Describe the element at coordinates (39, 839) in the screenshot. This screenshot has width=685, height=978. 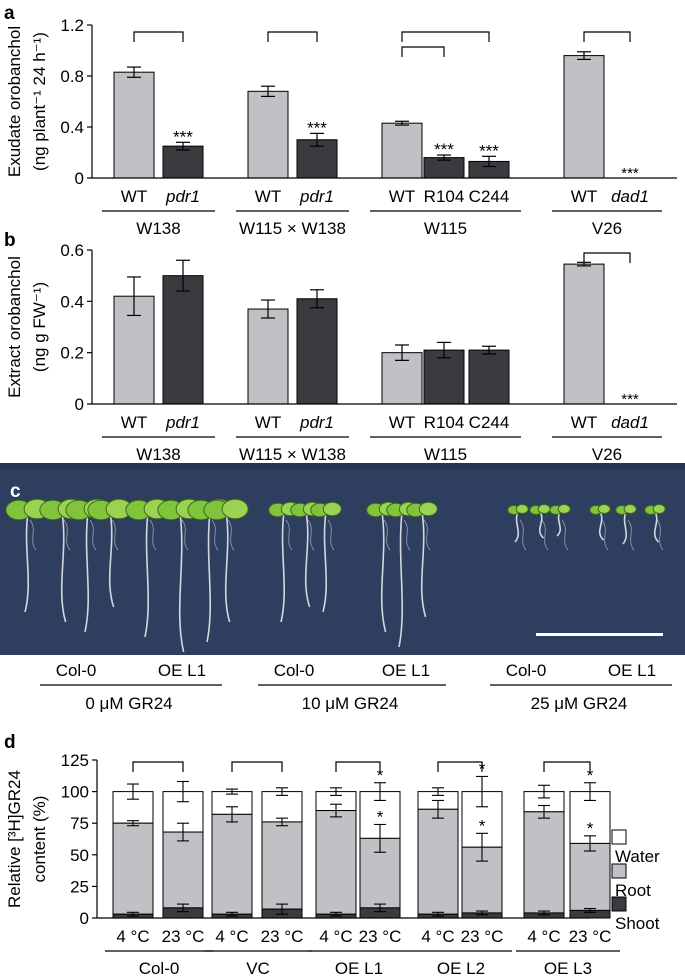
I see `y-axis-label-units: content (%)` at that location.